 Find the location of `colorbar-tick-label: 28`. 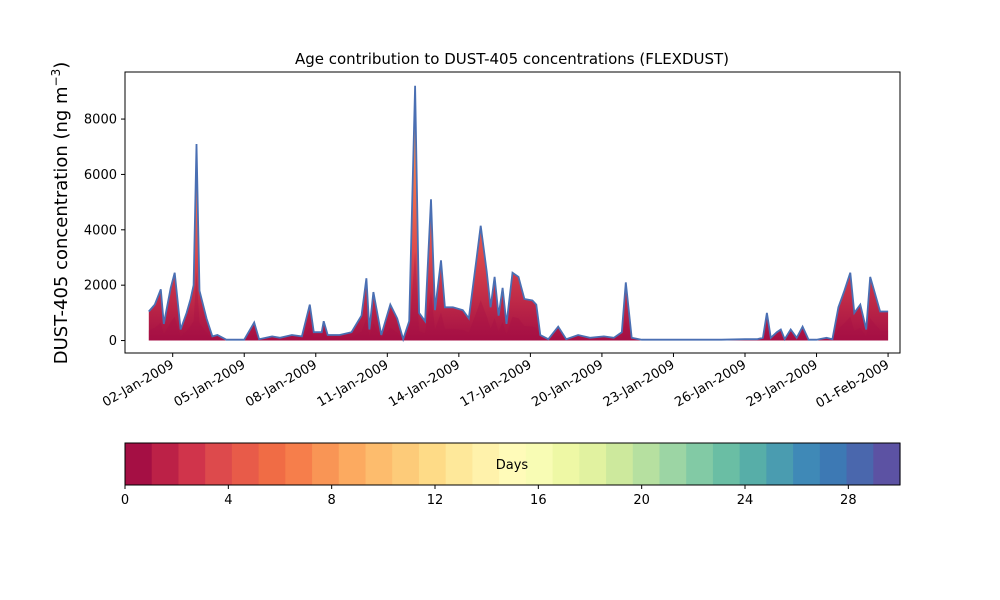

colorbar-tick-label: 28 is located at coordinates (848, 500).